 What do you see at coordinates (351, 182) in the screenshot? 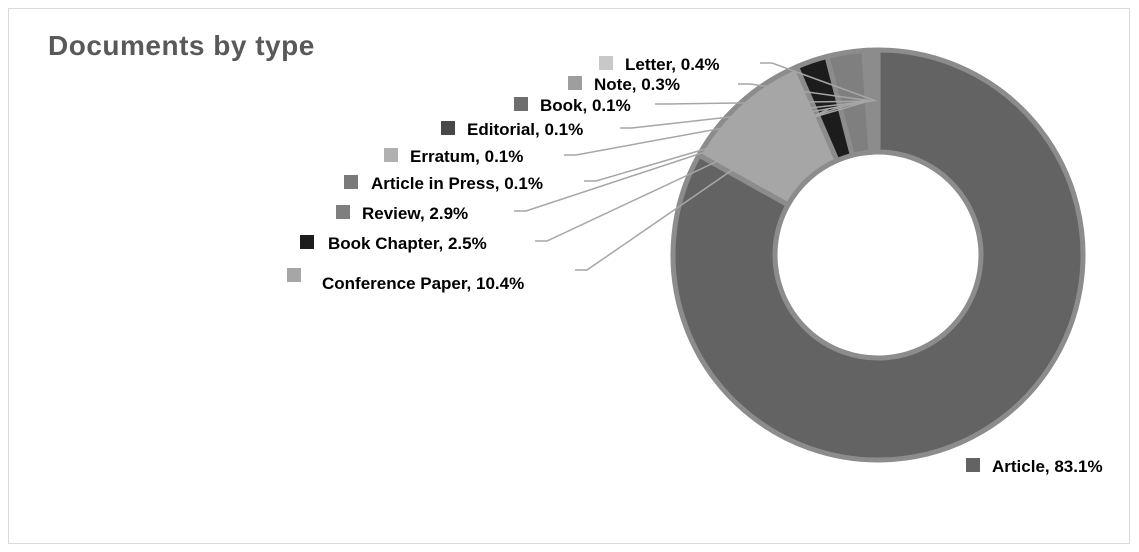
I see `legend-key-article-in-press` at bounding box center [351, 182].